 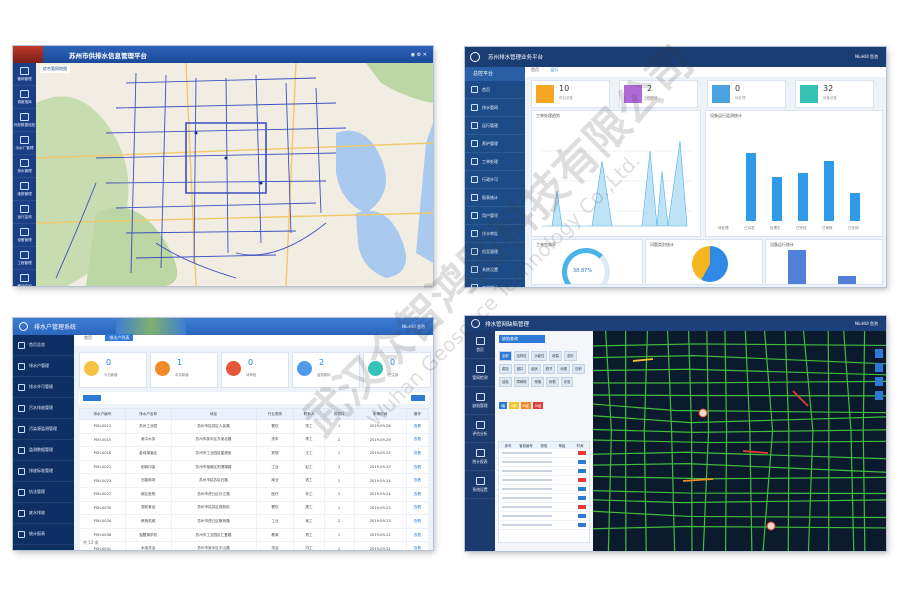 What do you see at coordinates (505, 369) in the screenshot?
I see `filter-chip: 腐蚀` at bounding box center [505, 369].